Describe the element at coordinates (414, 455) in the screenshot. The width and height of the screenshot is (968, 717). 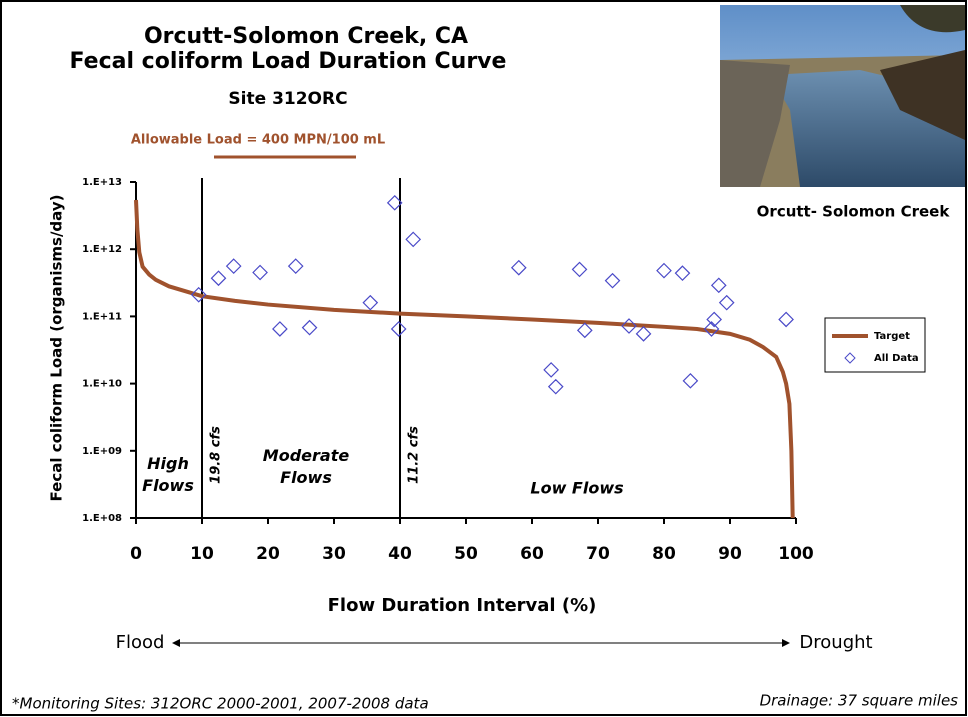
I see `divider-label: 11.2 cfs` at that location.